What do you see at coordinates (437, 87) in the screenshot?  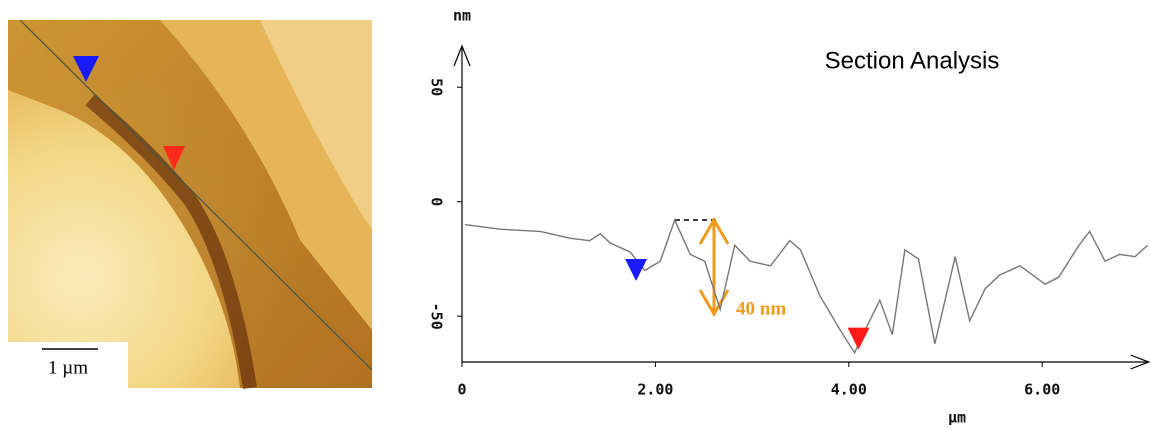 I see `y-tick-label: 50` at bounding box center [437, 87].